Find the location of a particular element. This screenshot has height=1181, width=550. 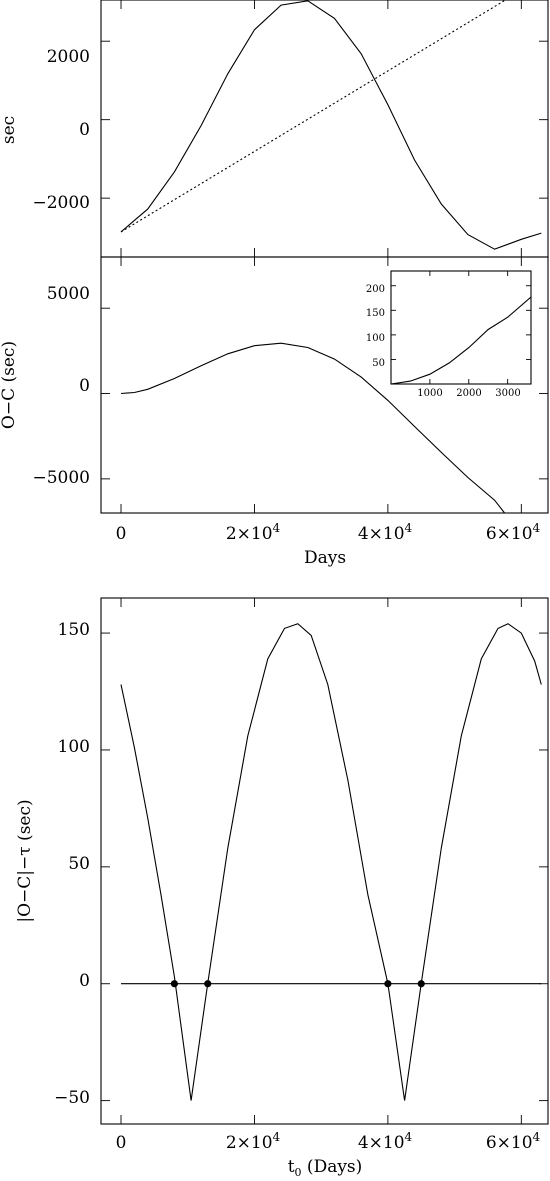

inset-y-tick-label: 150 is located at coordinates (375, 313).